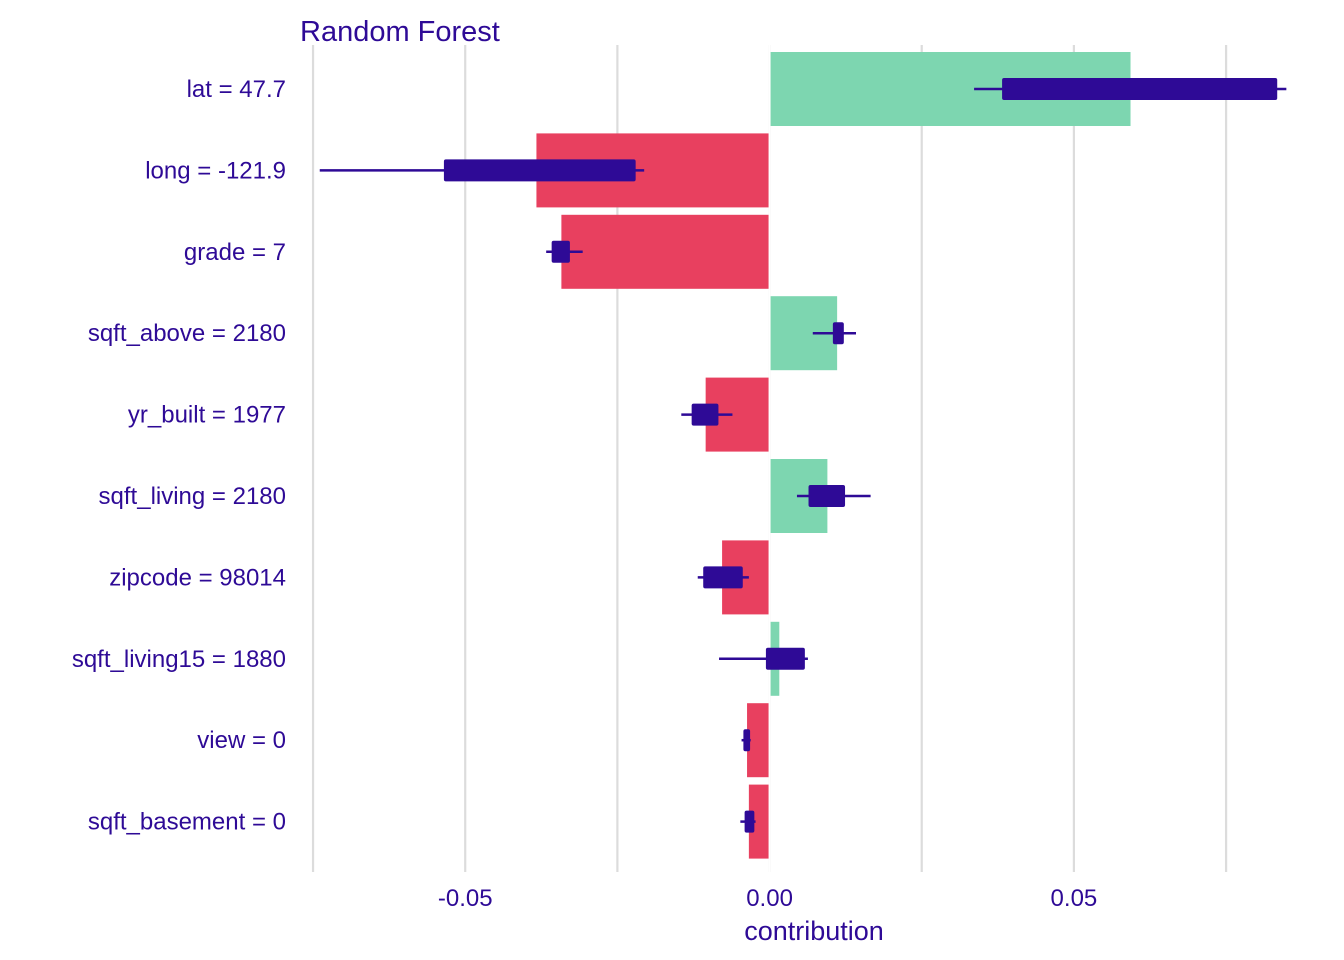  Describe the element at coordinates (197, 577) in the screenshot. I see `category-label: zipcode = 98014` at that location.